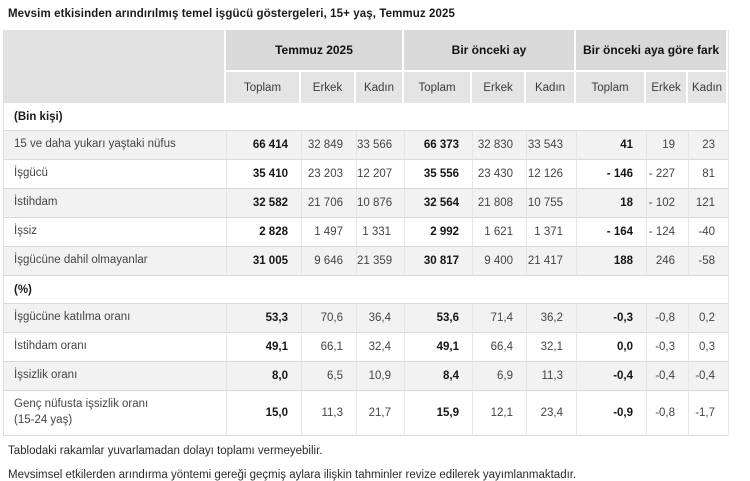  Describe the element at coordinates (328, 347) in the screenshot. I see `value-cell: 66,1` at that location.